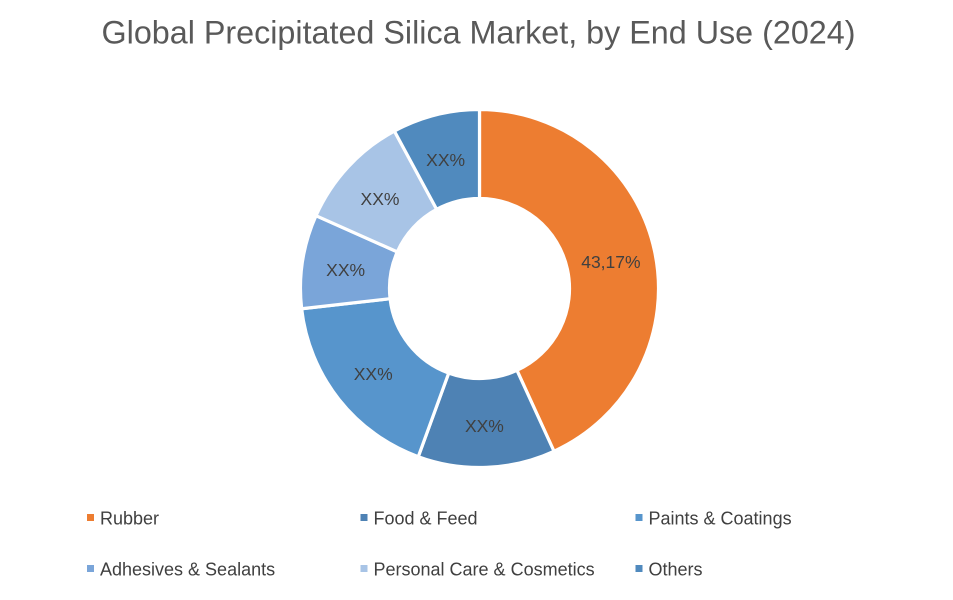  Describe the element at coordinates (720, 519) in the screenshot. I see `svg-text: Paints & Coatings` at that location.